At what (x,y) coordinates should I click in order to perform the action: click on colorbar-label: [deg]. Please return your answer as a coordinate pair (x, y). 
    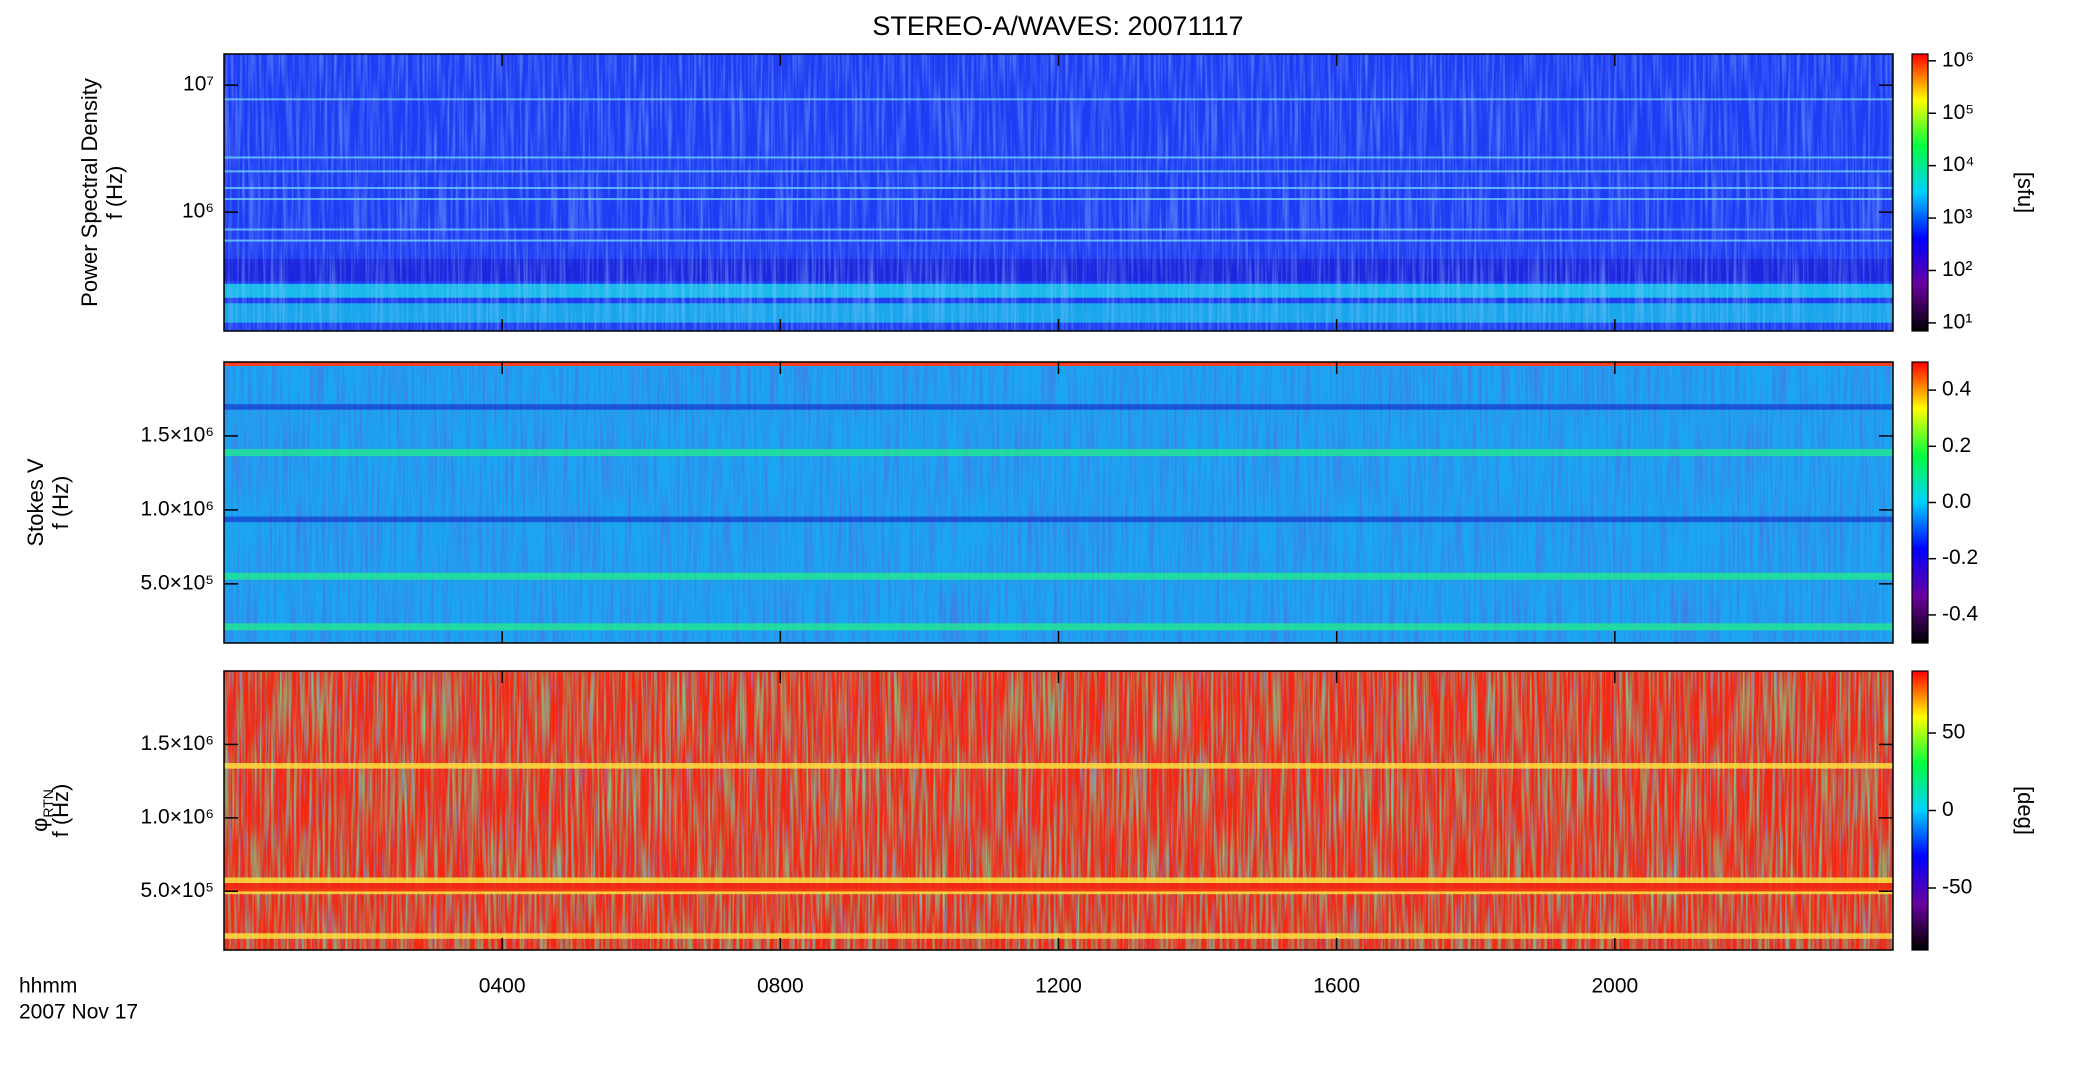
    Looking at the image, I should click on (2025, 810).